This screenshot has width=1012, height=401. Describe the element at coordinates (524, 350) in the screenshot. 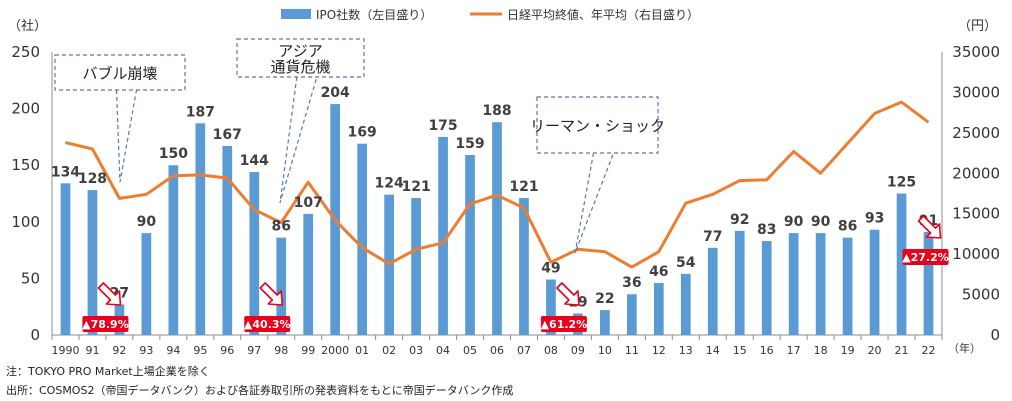

I see `x-tick-label: 07` at that location.